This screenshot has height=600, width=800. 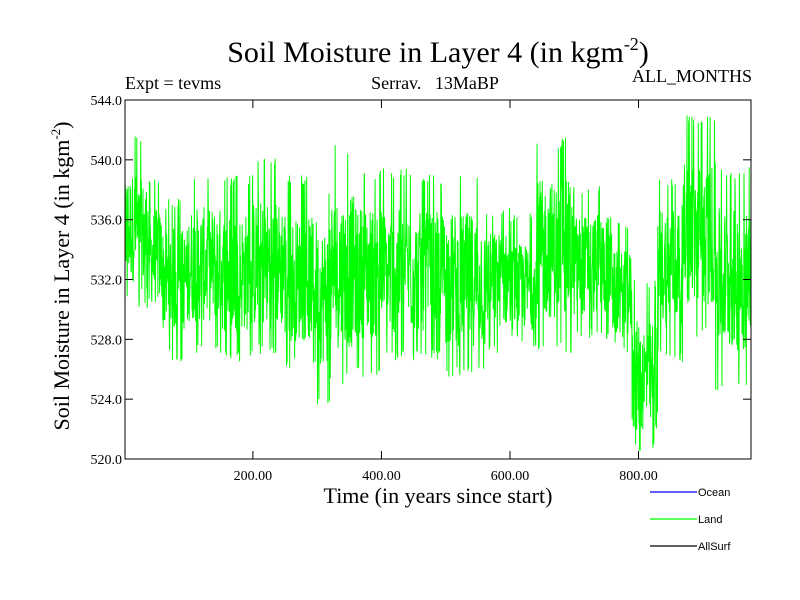 What do you see at coordinates (253, 476) in the screenshot?
I see `x-tick-label: 200.00` at bounding box center [253, 476].